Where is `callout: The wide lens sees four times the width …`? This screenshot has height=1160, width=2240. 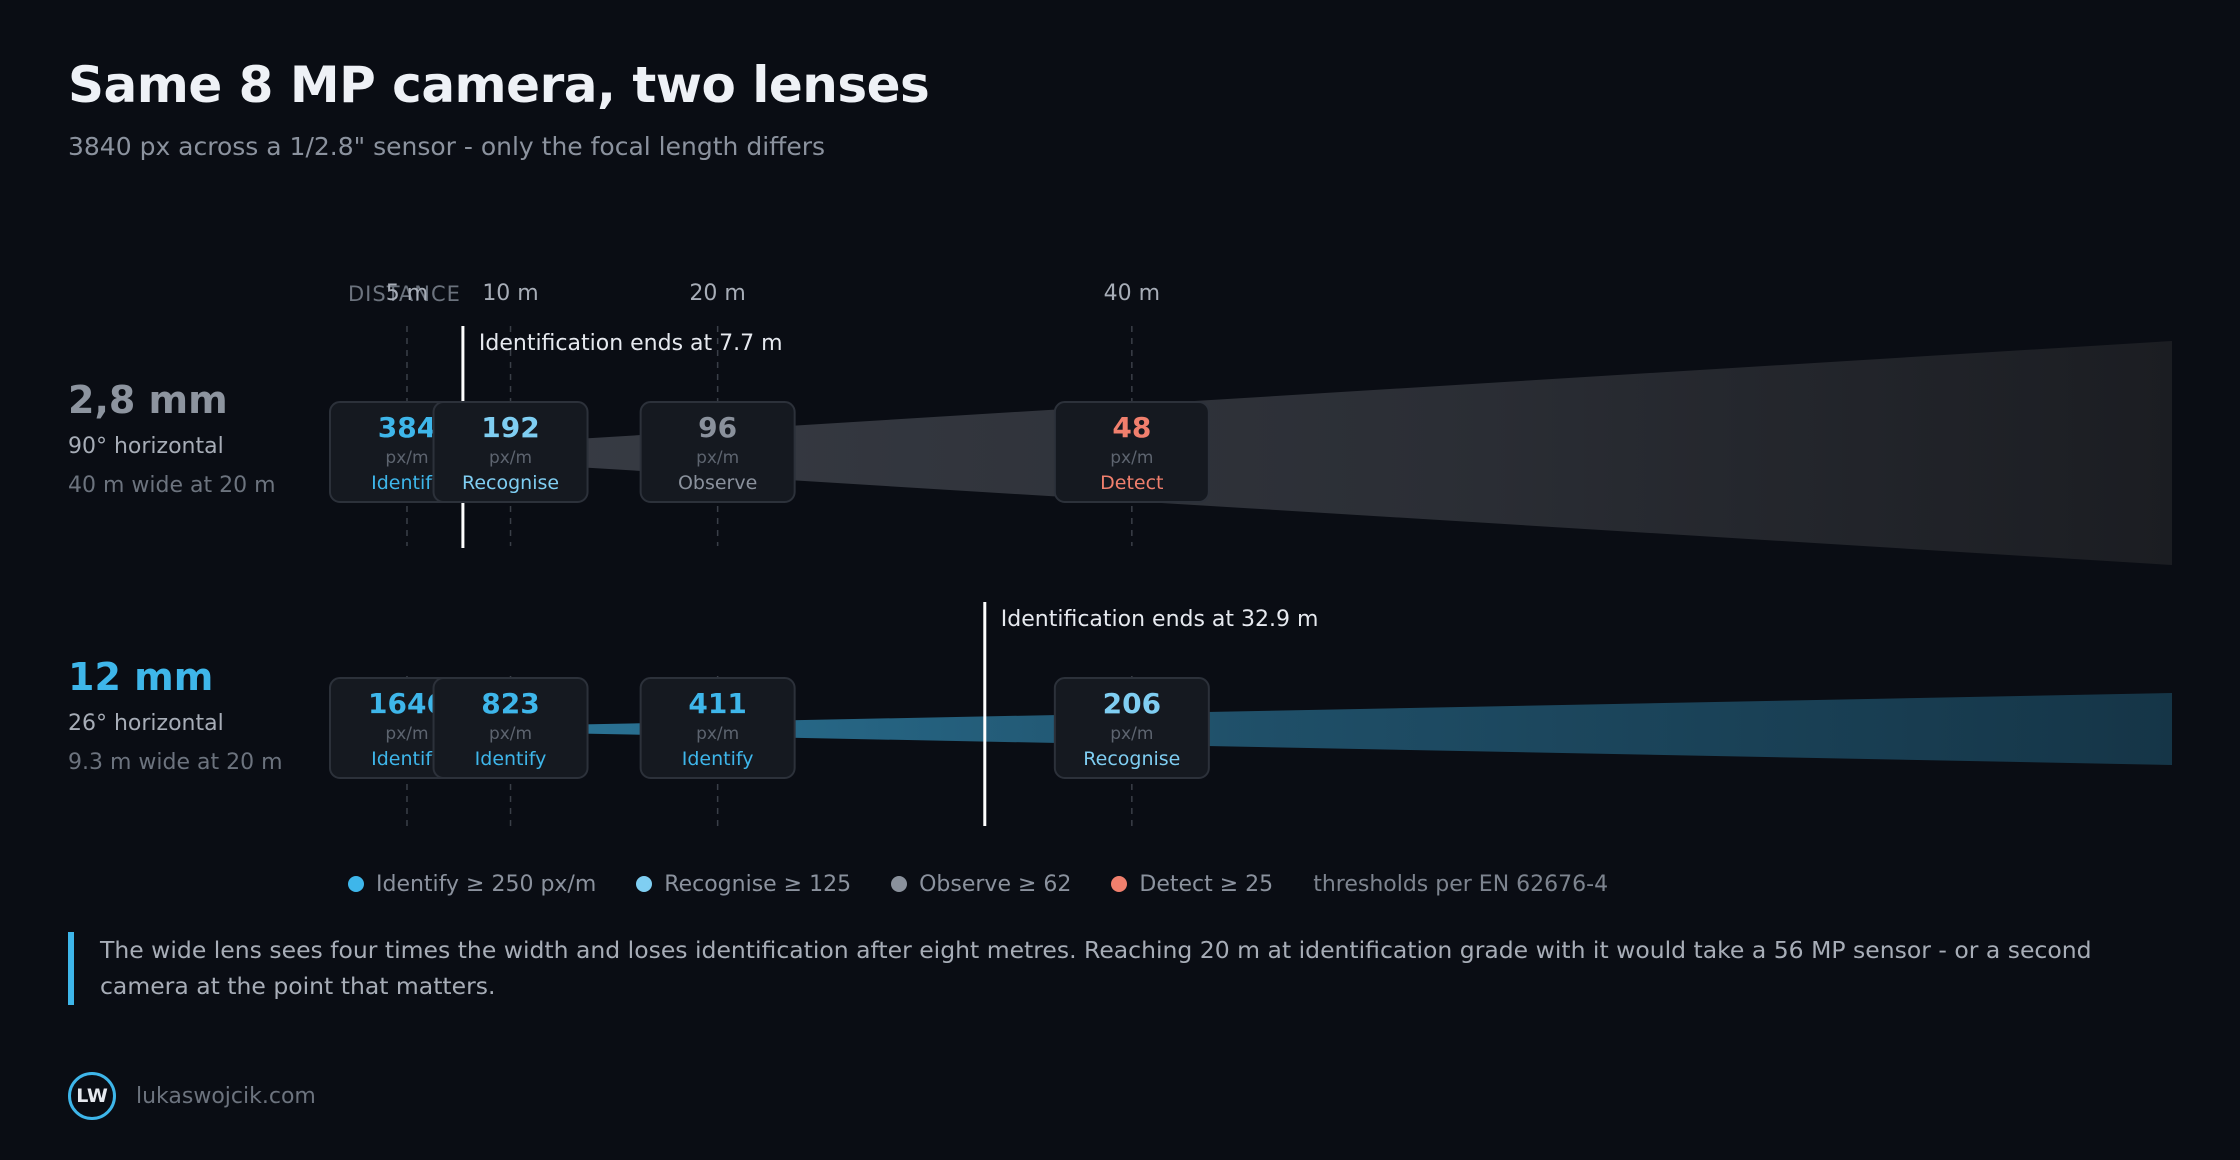
callout: The wide lens sees four times the width … is located at coordinates (1120, 968).